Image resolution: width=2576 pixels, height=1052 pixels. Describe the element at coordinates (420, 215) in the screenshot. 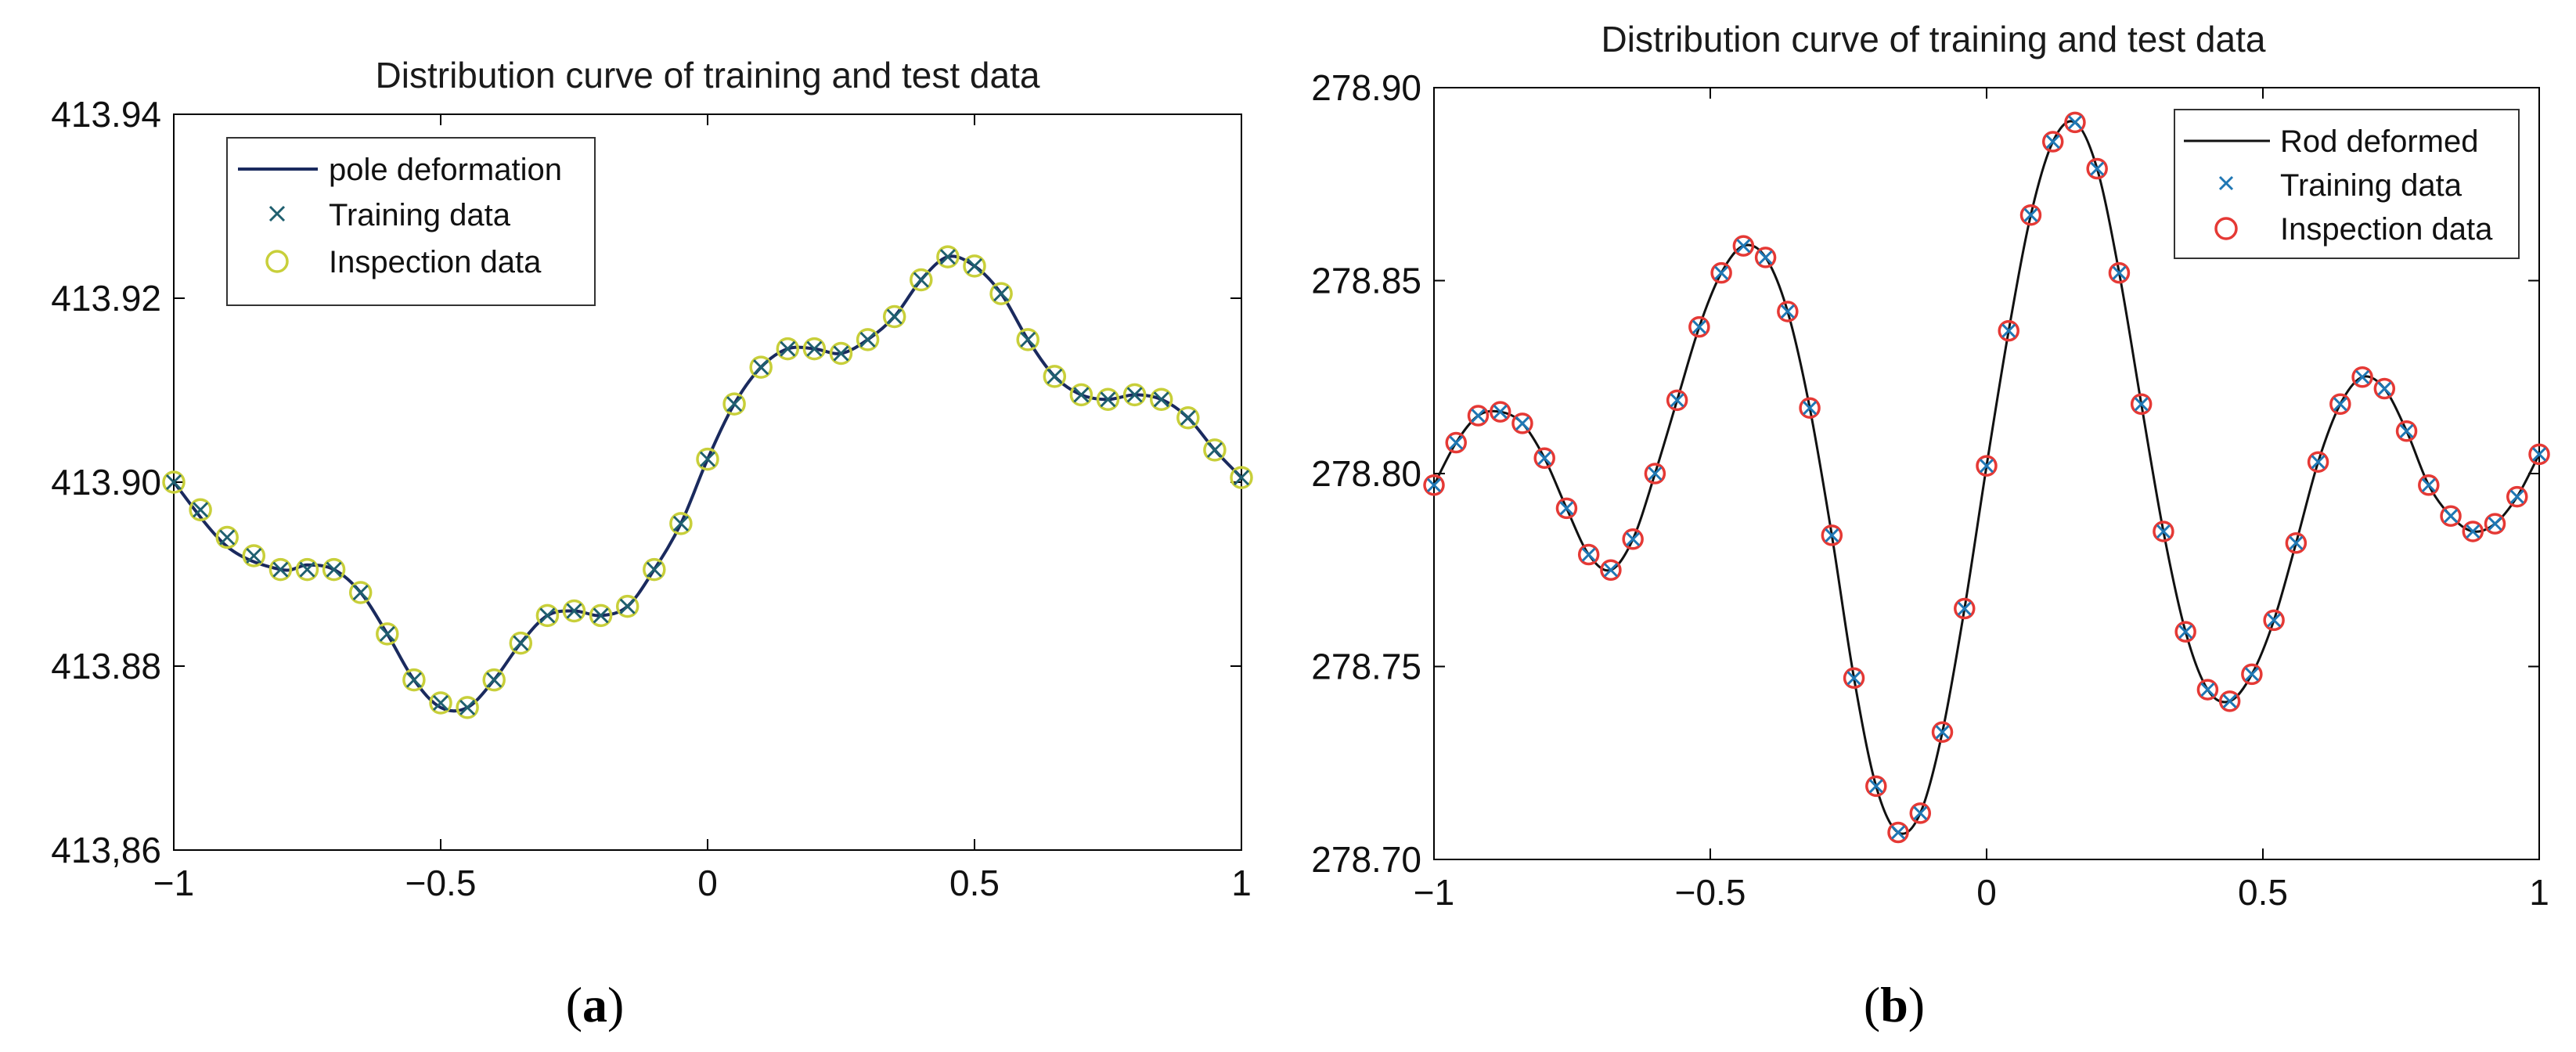

I see `chart-a-legend-train-label: Training data` at that location.